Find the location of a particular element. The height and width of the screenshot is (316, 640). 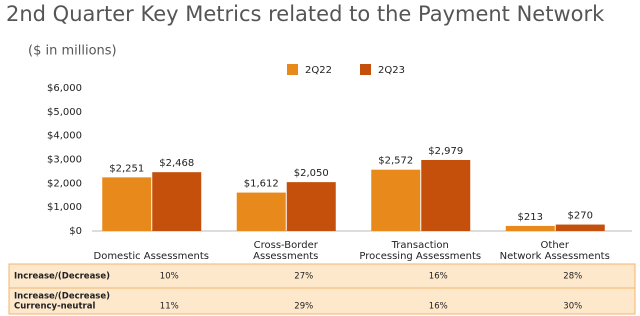

x-tick-label: Transaction is located at coordinates (420, 245).